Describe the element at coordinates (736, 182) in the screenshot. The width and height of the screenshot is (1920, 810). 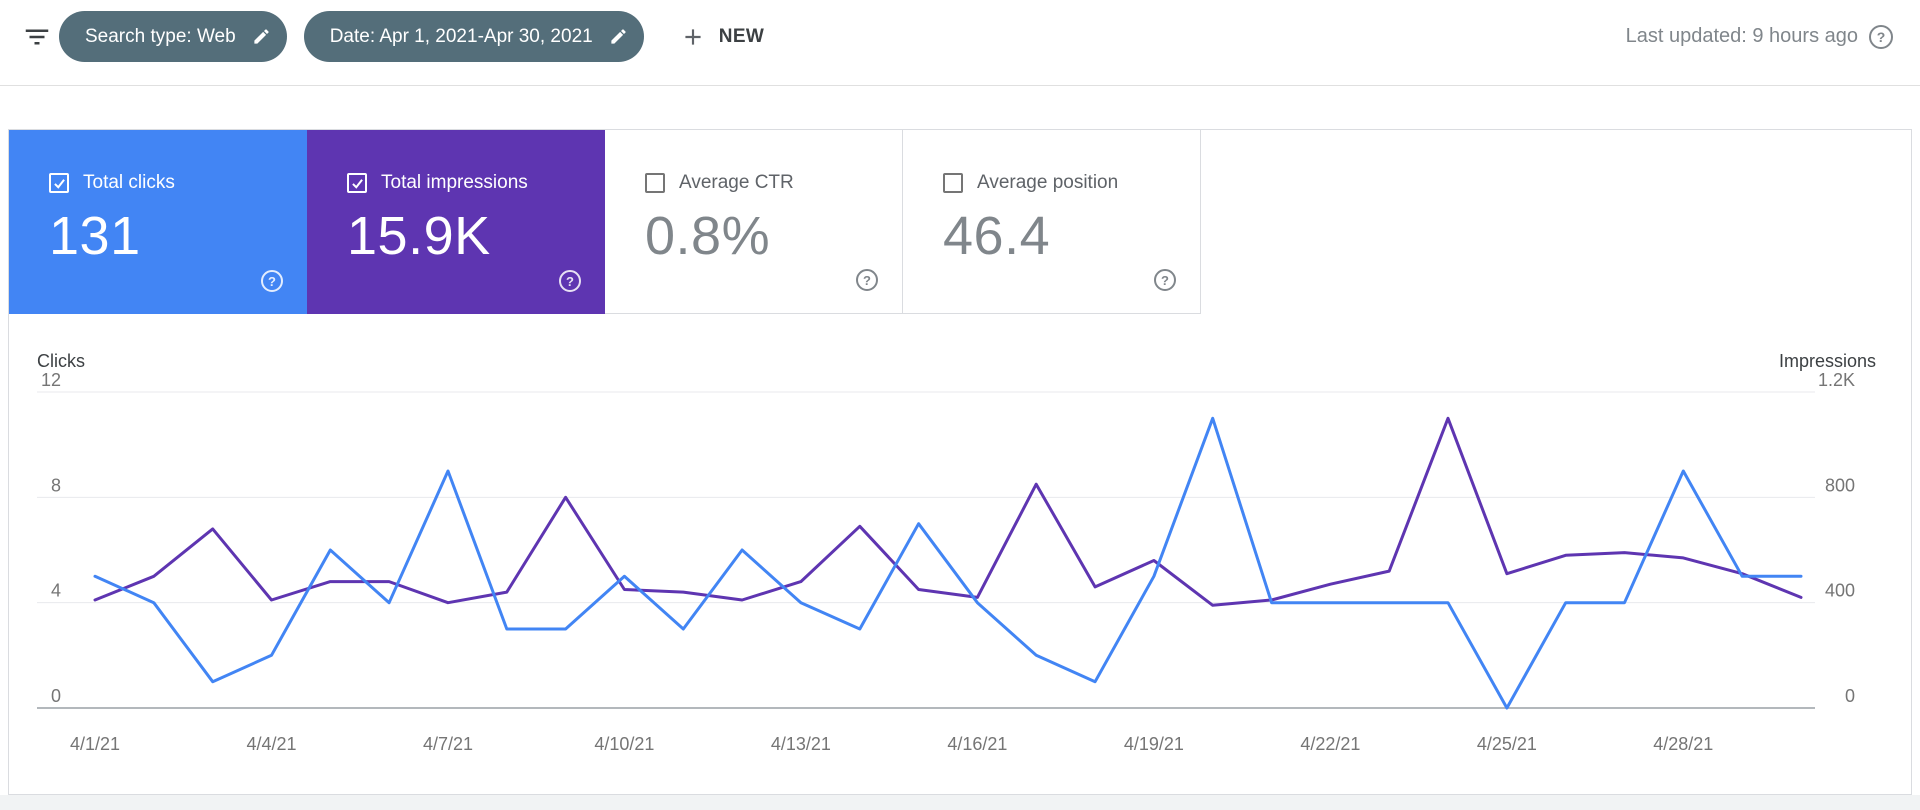
I see `metric-label: Average CTR` at that location.